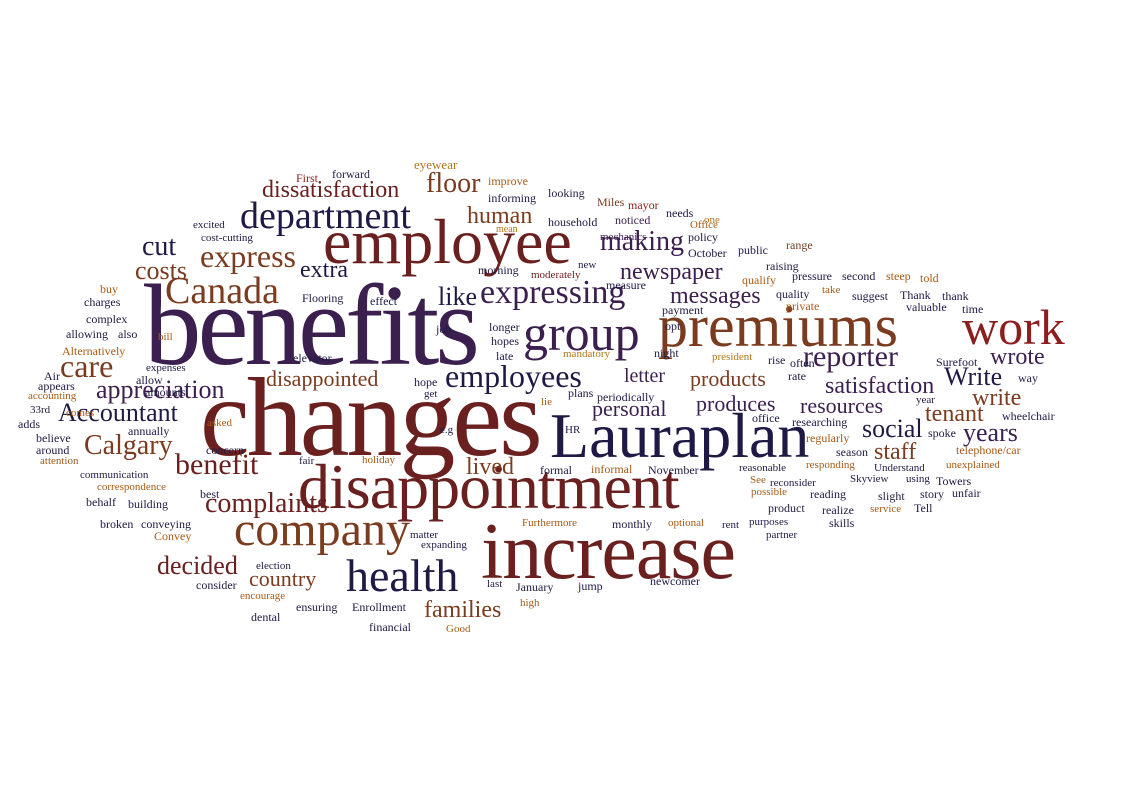 This screenshot has width=1122, height=793. Describe the element at coordinates (925, 400) in the screenshot. I see `word-year: year` at that location.